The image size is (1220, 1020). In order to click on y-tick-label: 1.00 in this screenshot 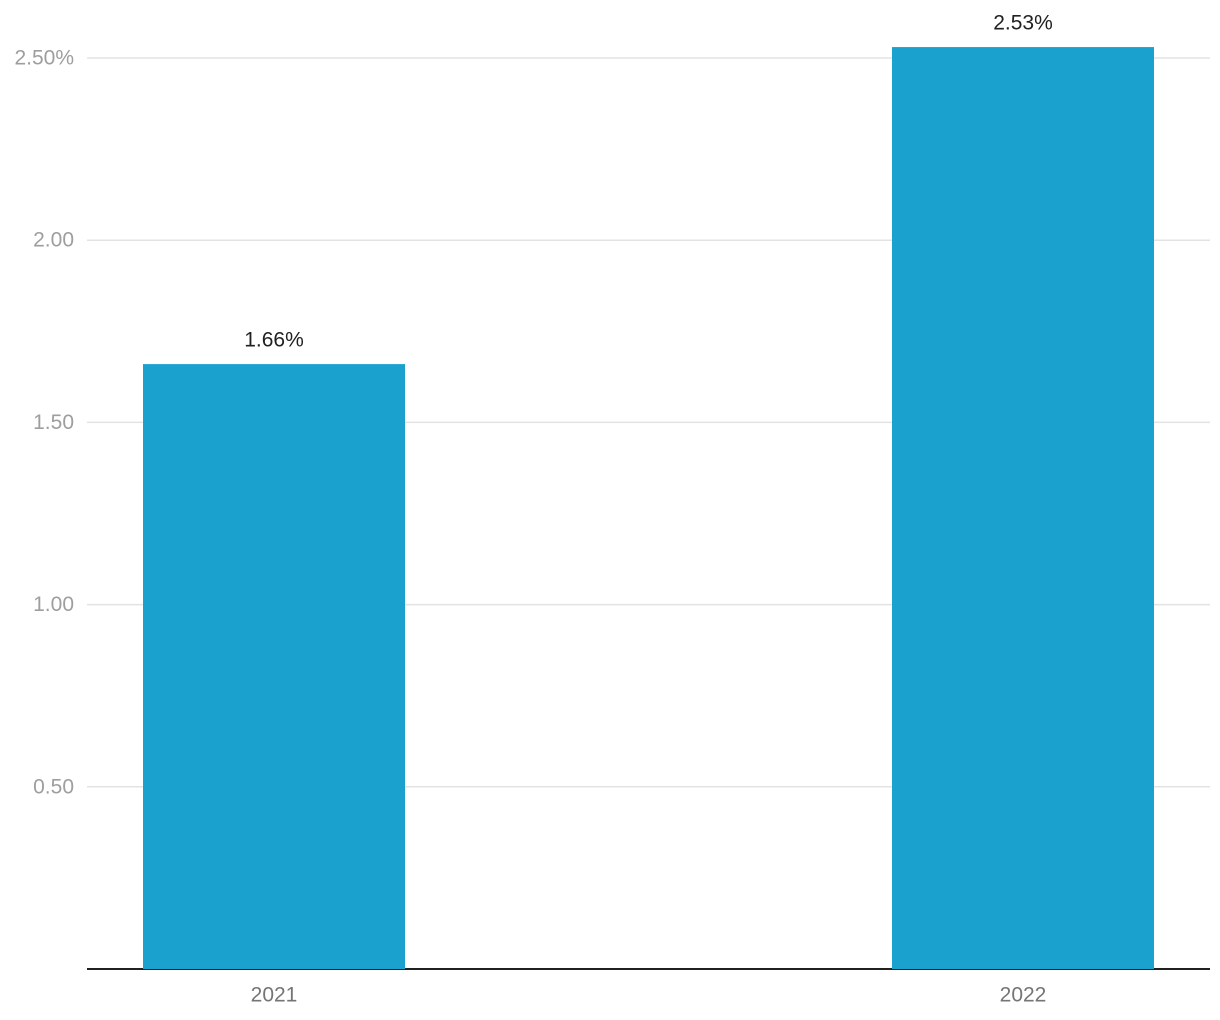, I will do `click(53, 604)`.